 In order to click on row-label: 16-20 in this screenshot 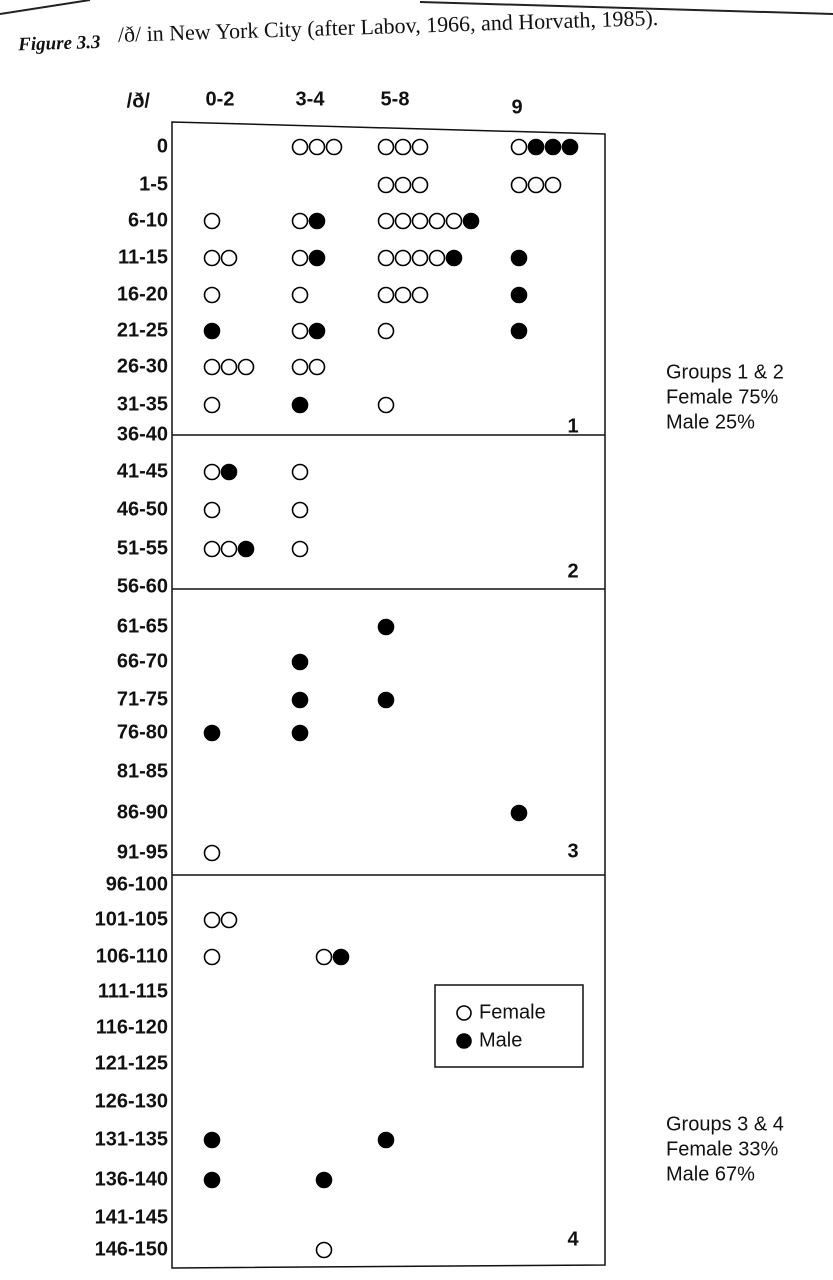, I will do `click(142, 294)`.